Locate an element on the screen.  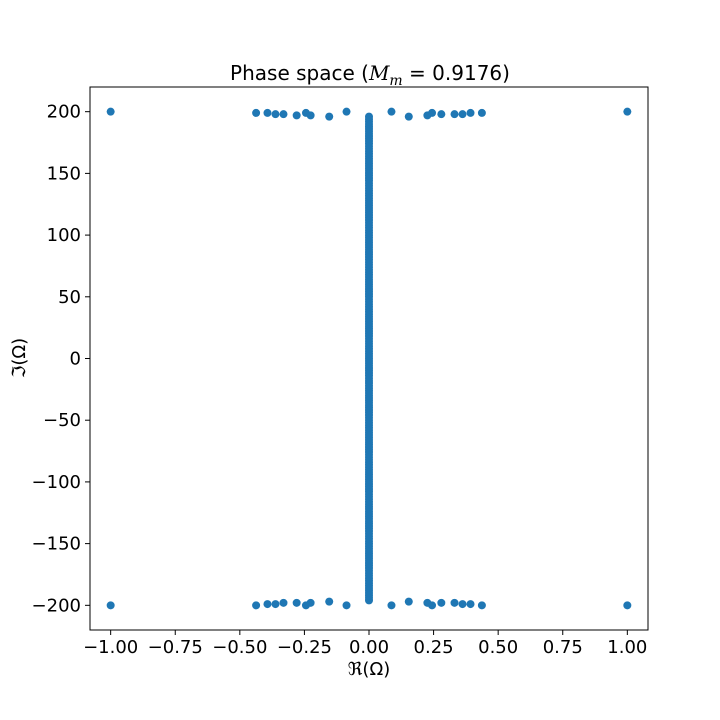
chart-title: Phase space (Mm = 0.9176) is located at coordinates (370, 75).